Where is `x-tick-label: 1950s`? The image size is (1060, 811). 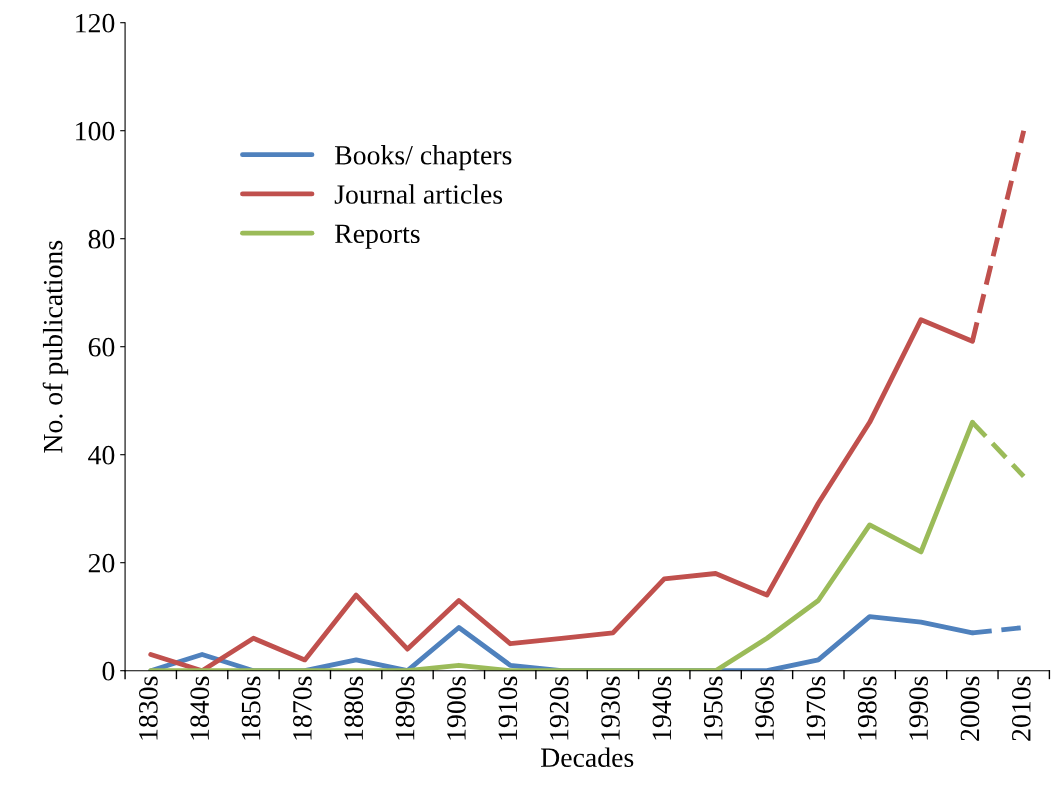
x-tick-label: 1950s is located at coordinates (713, 708).